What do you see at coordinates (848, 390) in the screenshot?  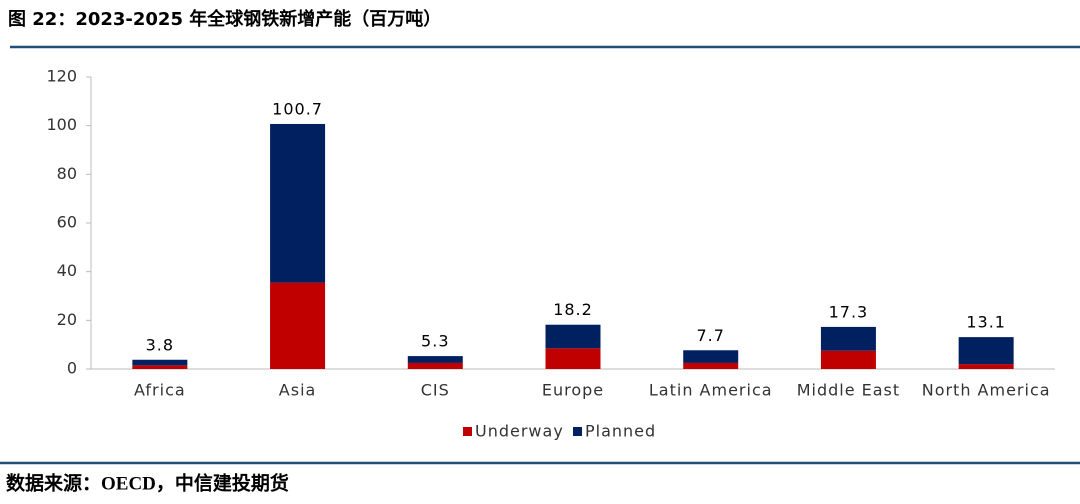 I see `x-tick-label: Middle East` at bounding box center [848, 390].